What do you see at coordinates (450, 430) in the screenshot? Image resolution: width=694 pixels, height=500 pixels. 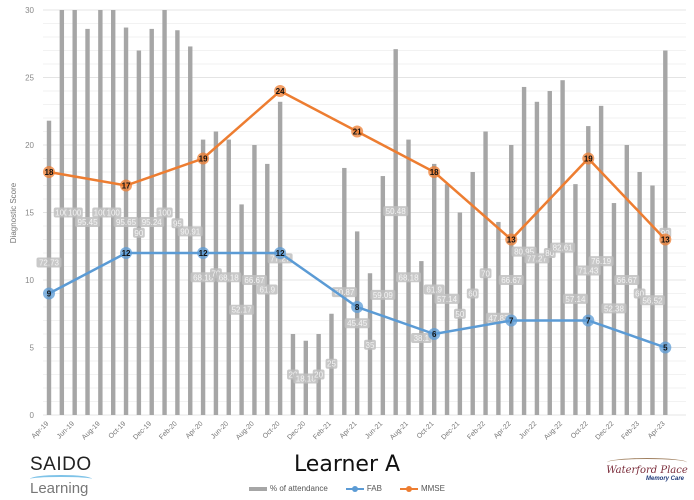 I see `x-tick-label: Dec-21` at bounding box center [450, 430].